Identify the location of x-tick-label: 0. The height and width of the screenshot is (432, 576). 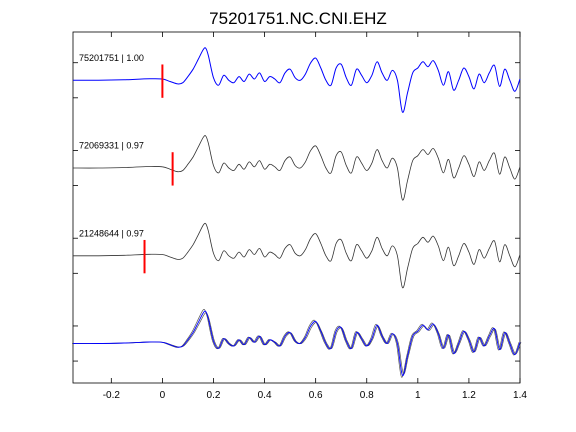
(163, 395).